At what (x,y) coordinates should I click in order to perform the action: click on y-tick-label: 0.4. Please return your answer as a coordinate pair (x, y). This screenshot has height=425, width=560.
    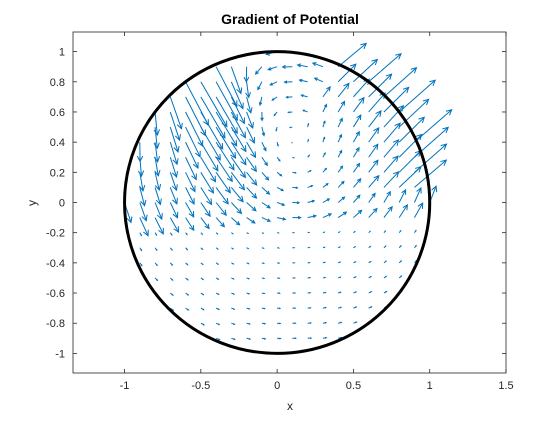
    Looking at the image, I should click on (57, 143).